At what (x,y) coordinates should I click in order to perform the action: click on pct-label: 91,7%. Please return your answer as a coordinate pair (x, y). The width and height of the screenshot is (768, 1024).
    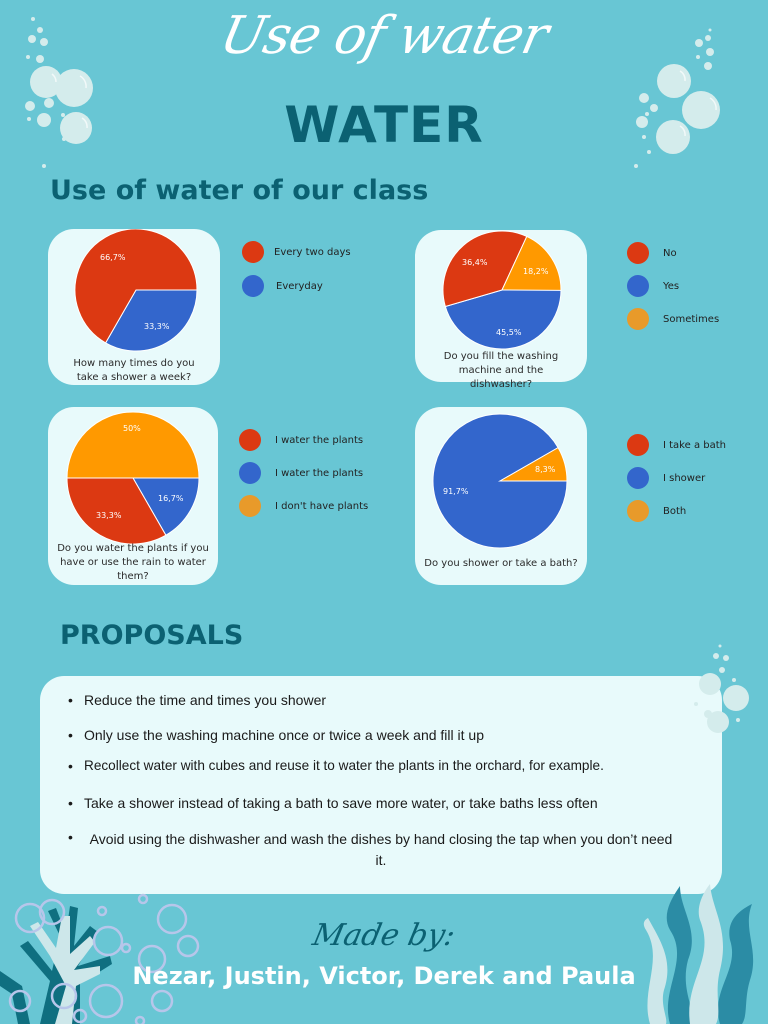
    Looking at the image, I should click on (456, 491).